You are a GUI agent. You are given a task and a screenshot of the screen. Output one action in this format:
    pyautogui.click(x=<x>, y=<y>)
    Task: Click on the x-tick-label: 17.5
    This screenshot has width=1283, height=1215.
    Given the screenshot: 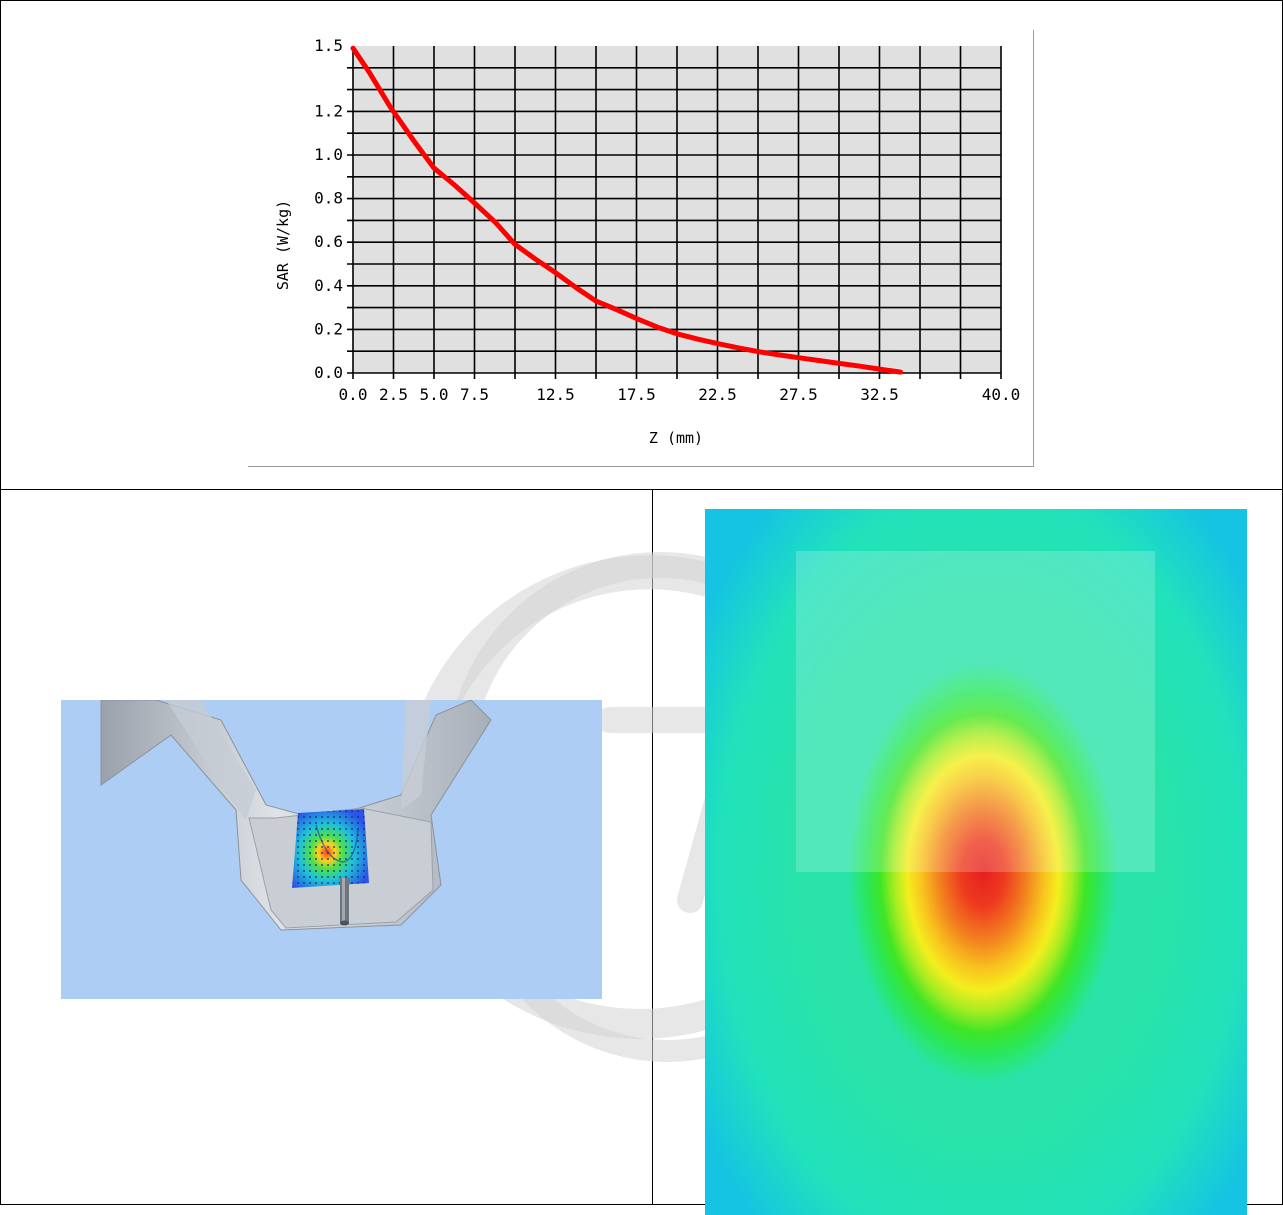 What is the action you would take?
    pyautogui.click(x=636, y=394)
    